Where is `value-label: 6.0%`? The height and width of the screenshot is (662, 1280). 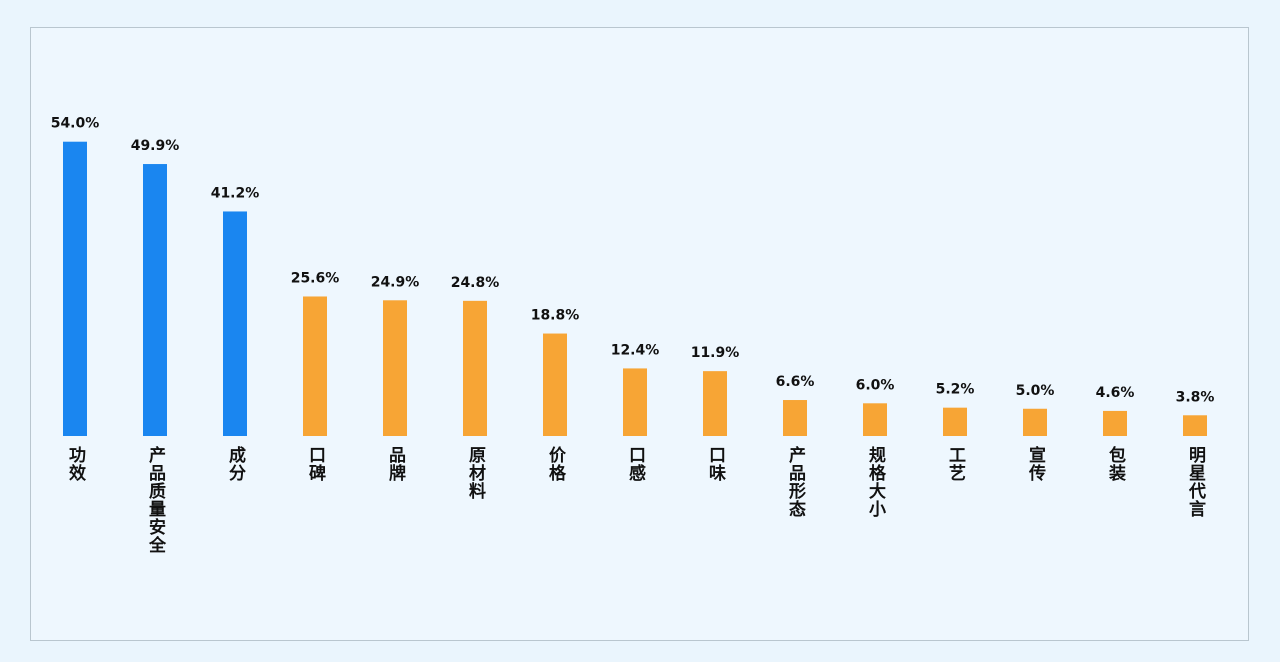 value-label: 6.0% is located at coordinates (875, 385).